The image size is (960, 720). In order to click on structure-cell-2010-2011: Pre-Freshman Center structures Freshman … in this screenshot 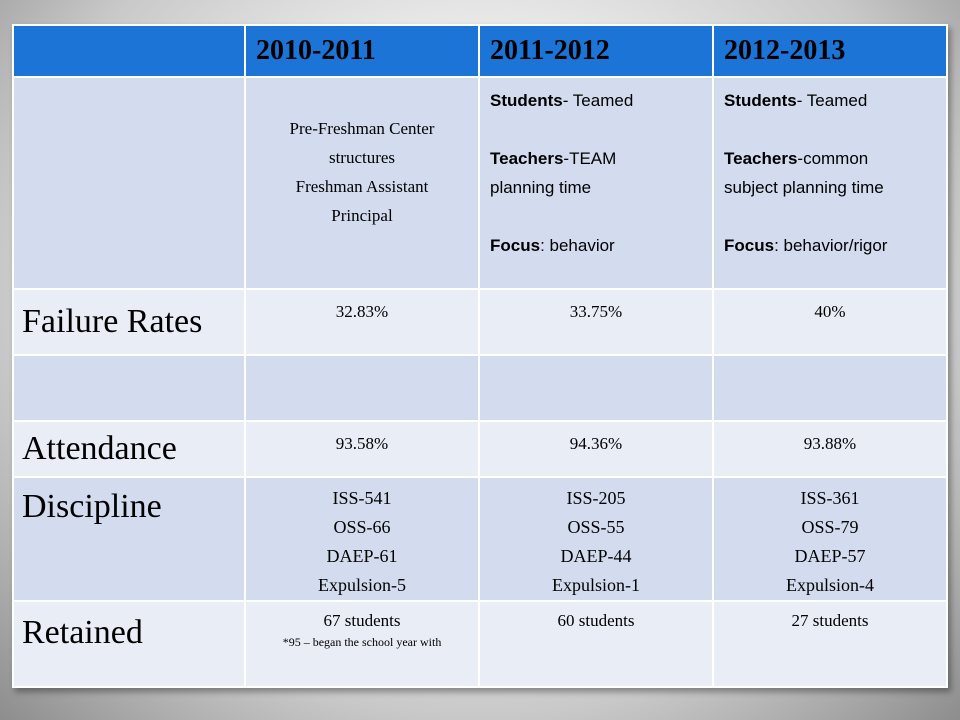, I will do `click(362, 183)`.